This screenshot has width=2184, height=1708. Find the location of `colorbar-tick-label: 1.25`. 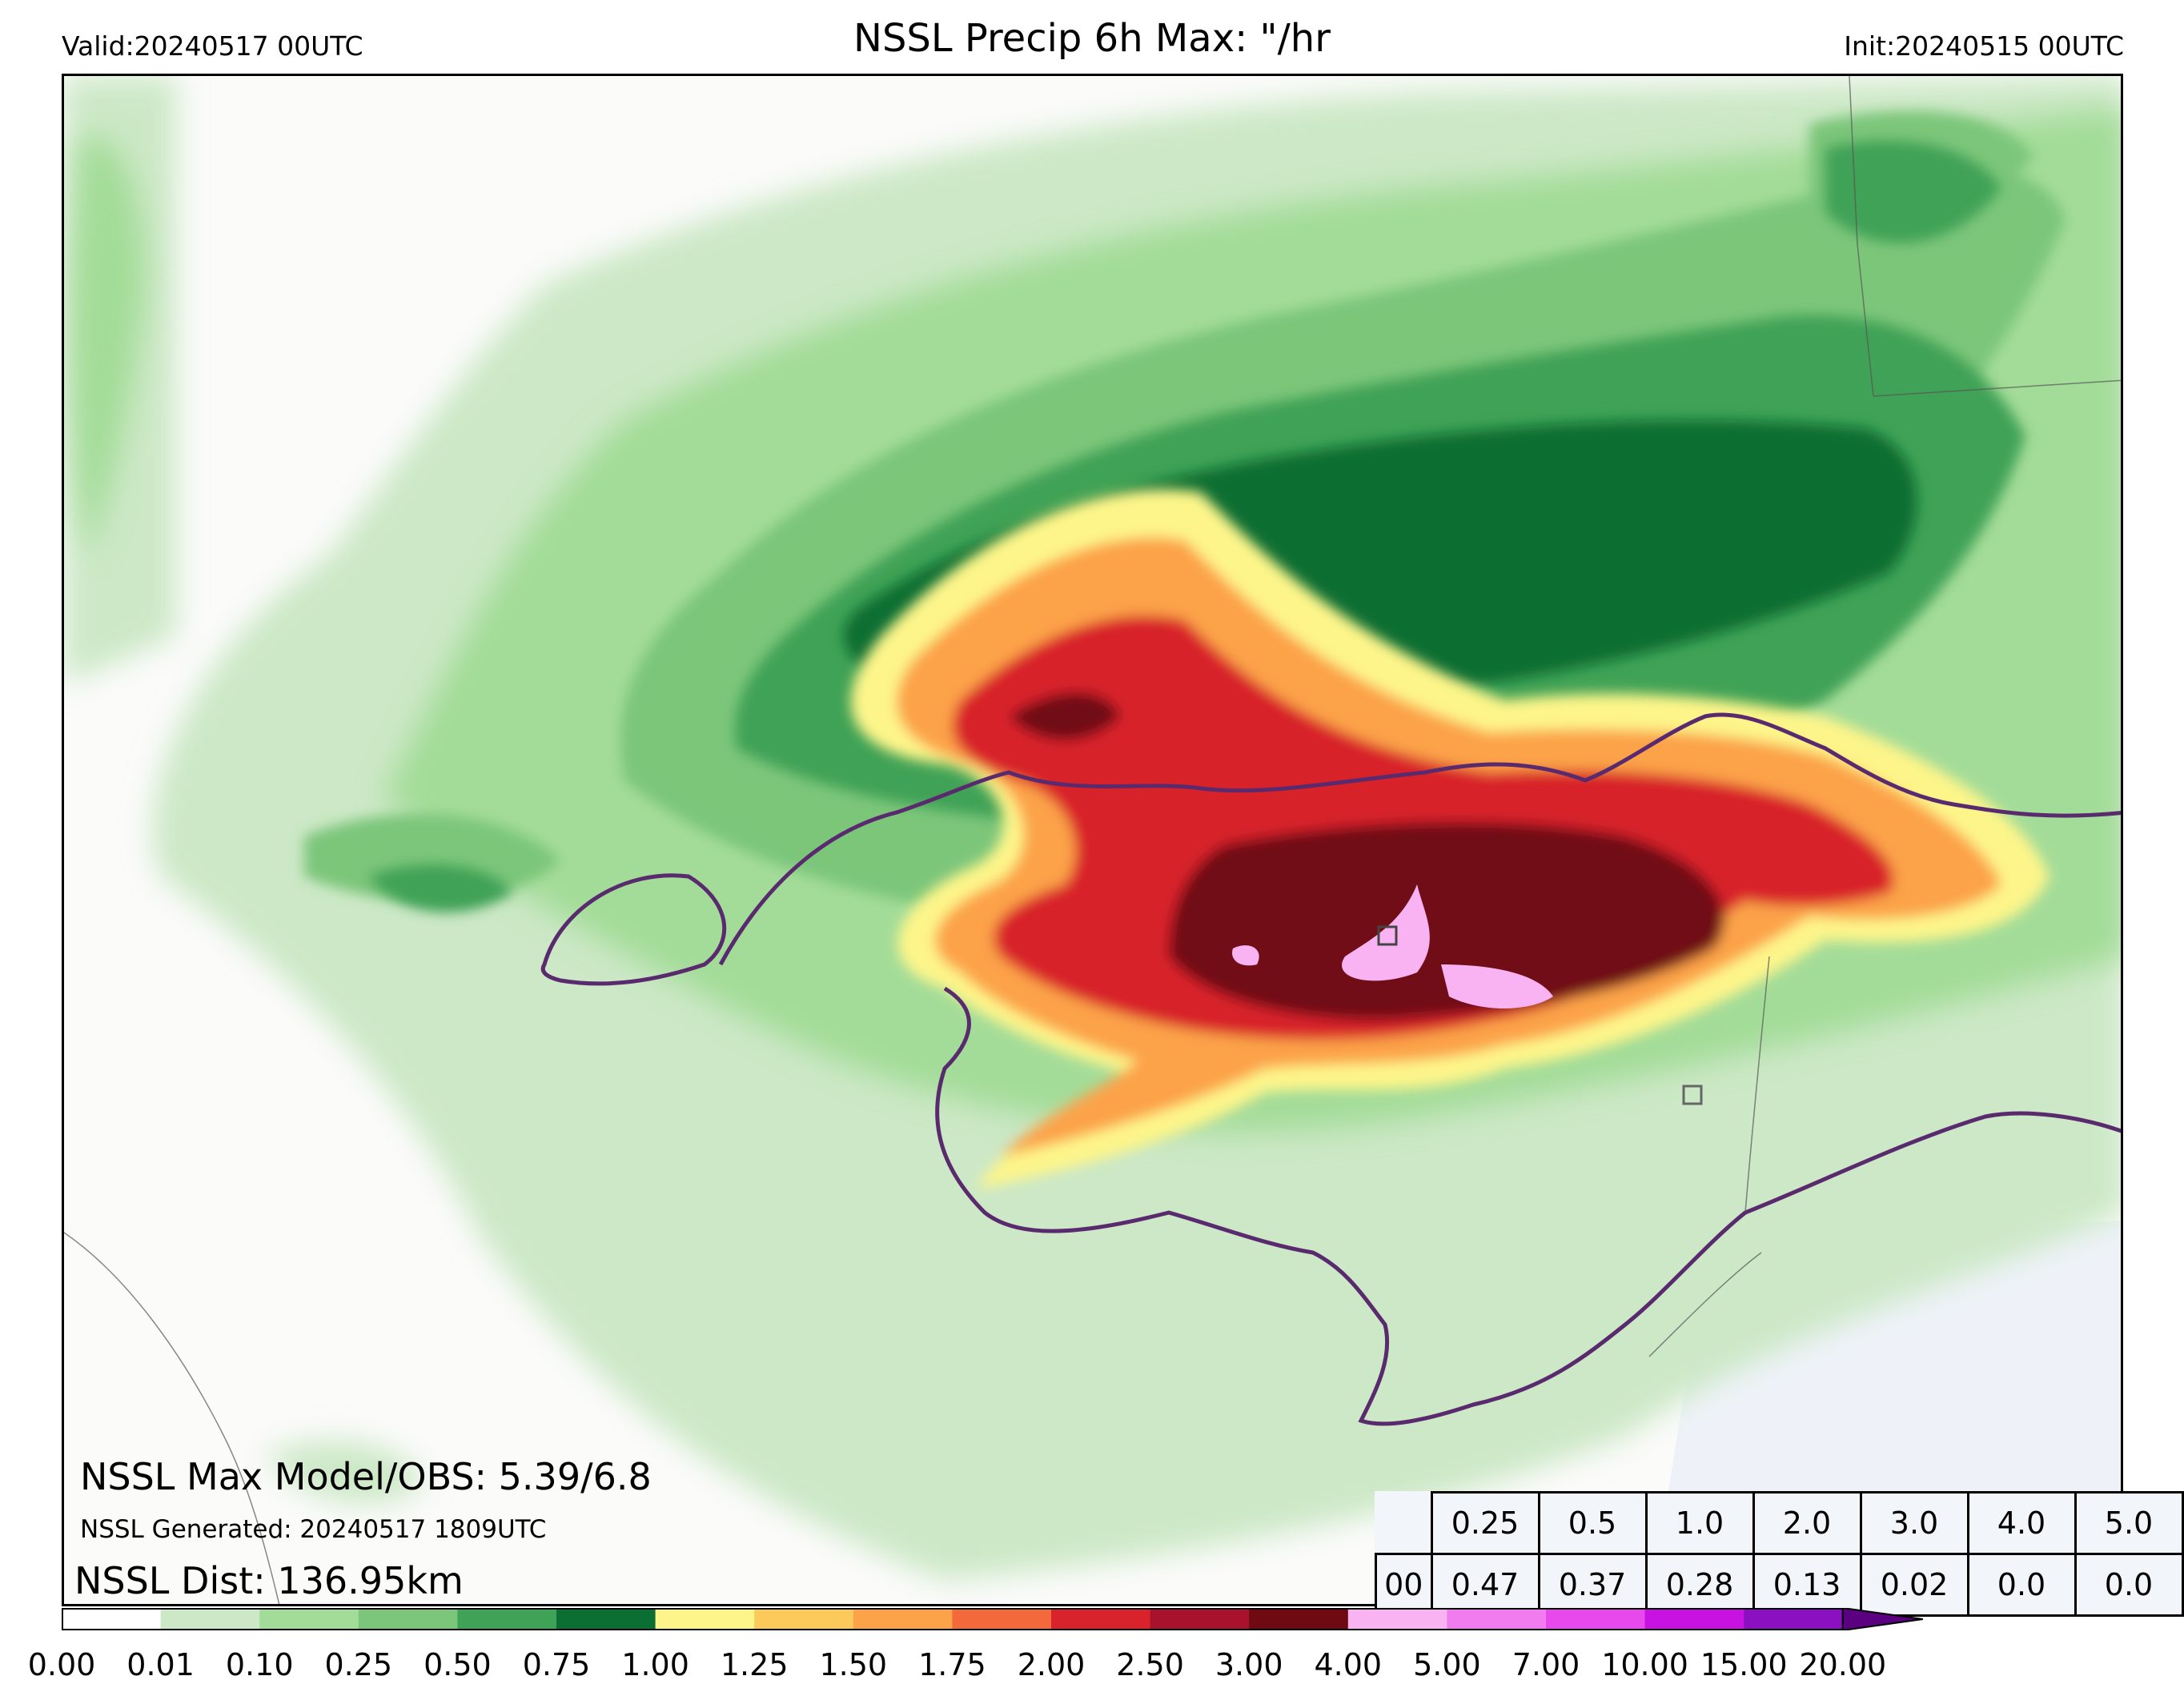

colorbar-tick-label: 1.25 is located at coordinates (754, 1664).